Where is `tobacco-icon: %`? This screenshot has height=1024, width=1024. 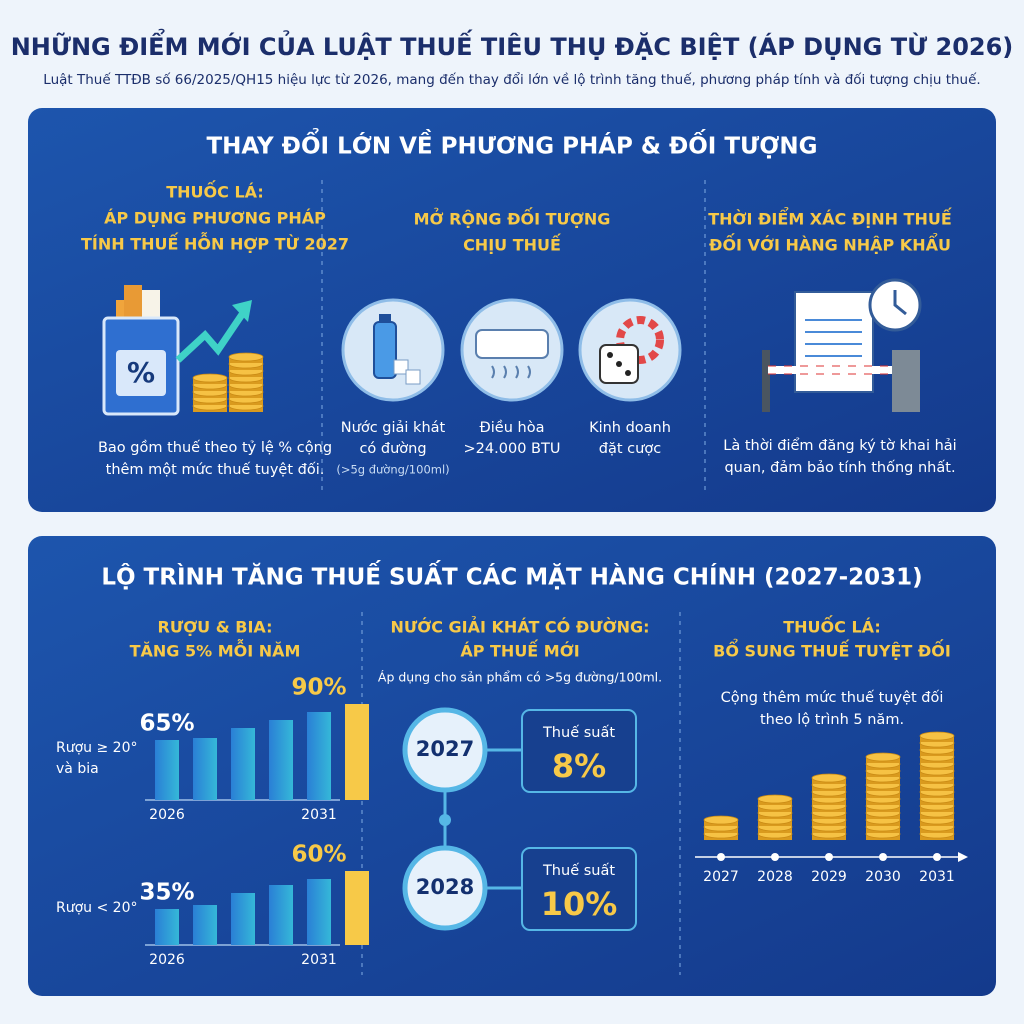 tobacco-icon: % is located at coordinates (177, 350).